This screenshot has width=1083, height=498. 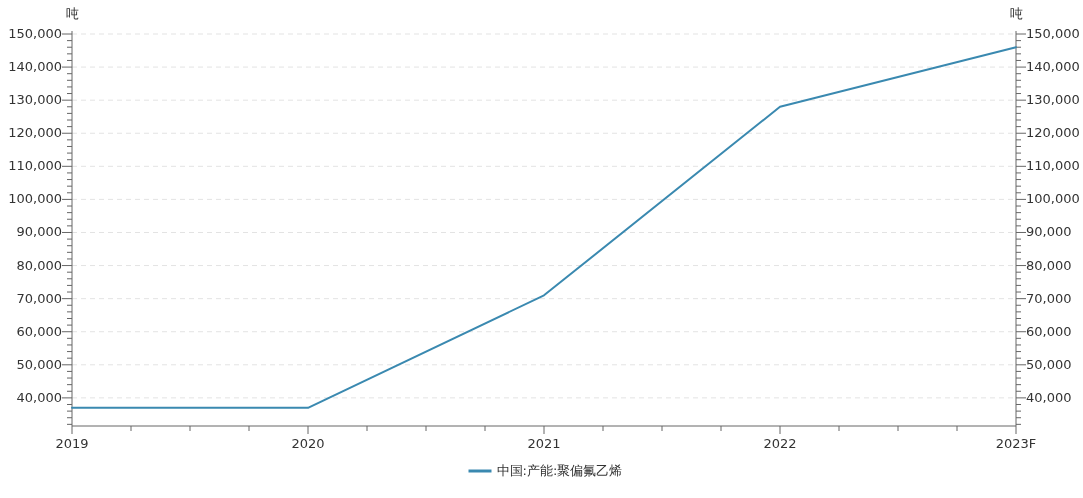 I want to click on y2-tick-label: 90,000, so click(x=1049, y=232).